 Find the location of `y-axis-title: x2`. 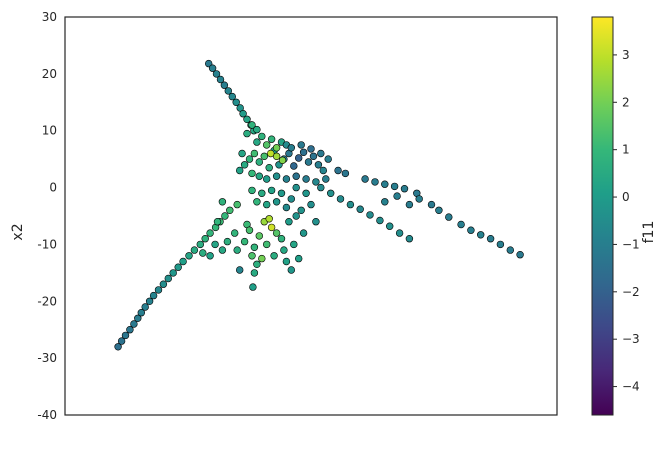

y-axis-title: x2 is located at coordinates (18, 231).